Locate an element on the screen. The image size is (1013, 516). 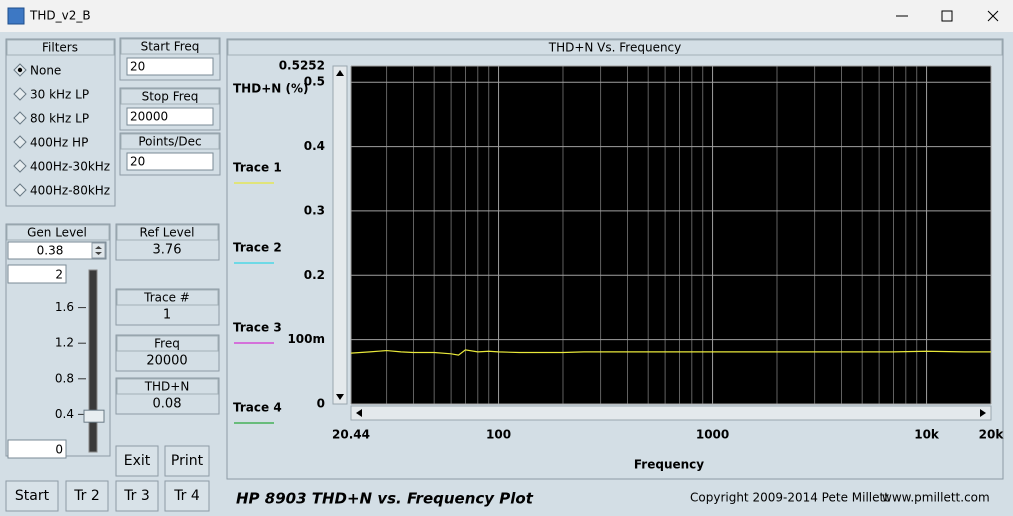
footer-title: HP 8903 THD+N vs. Frequency Plot is located at coordinates (385, 499).